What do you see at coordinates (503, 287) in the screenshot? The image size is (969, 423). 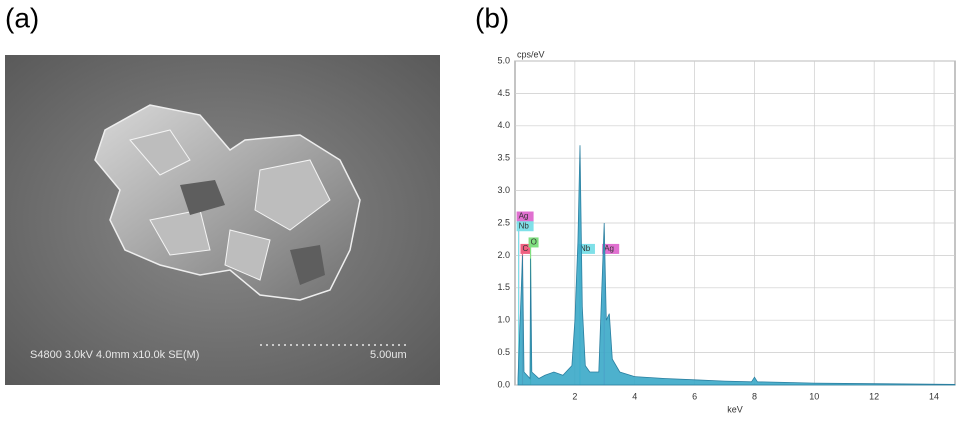 I see `y-tick-label: 1.5` at bounding box center [503, 287].